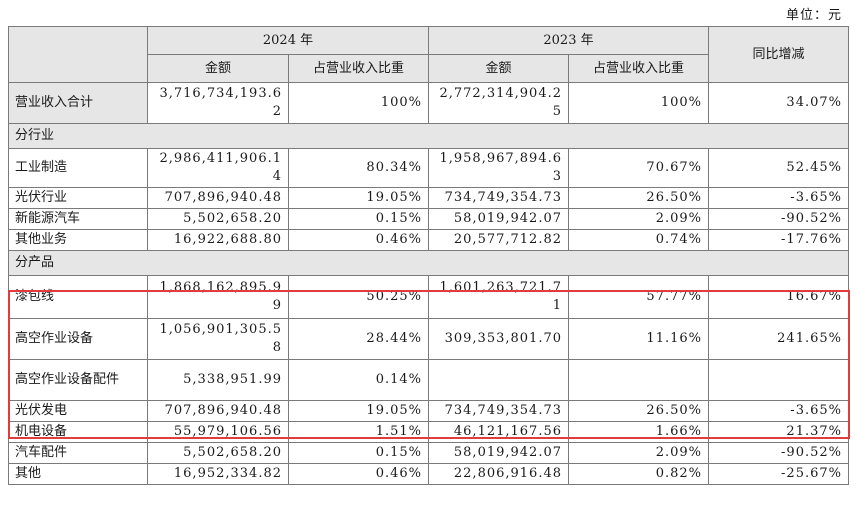  What do you see at coordinates (218, 380) in the screenshot?
I see `amount-2024: 5,338,951.99` at bounding box center [218, 380].